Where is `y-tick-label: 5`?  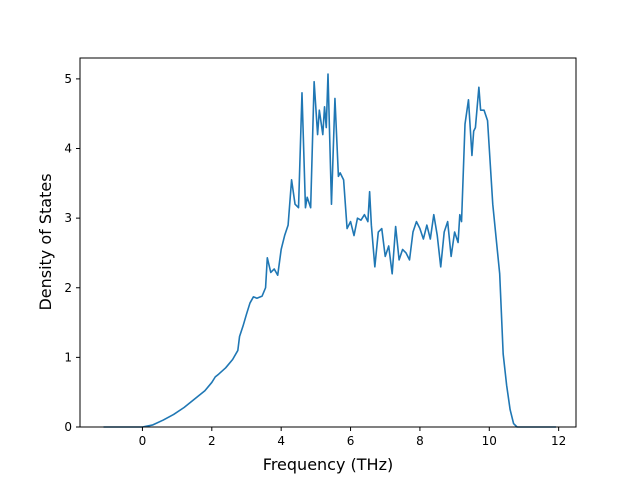
y-tick-label: 5 is located at coordinates (68, 79).